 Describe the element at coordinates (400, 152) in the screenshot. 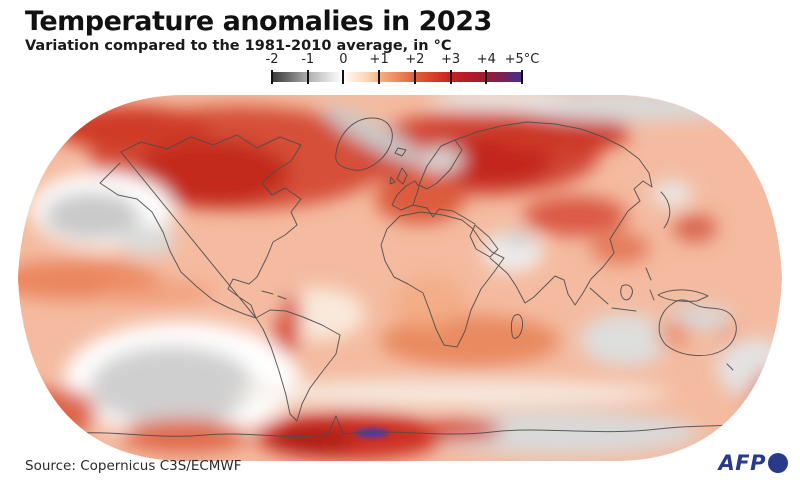

I see `coast-iceland` at that location.